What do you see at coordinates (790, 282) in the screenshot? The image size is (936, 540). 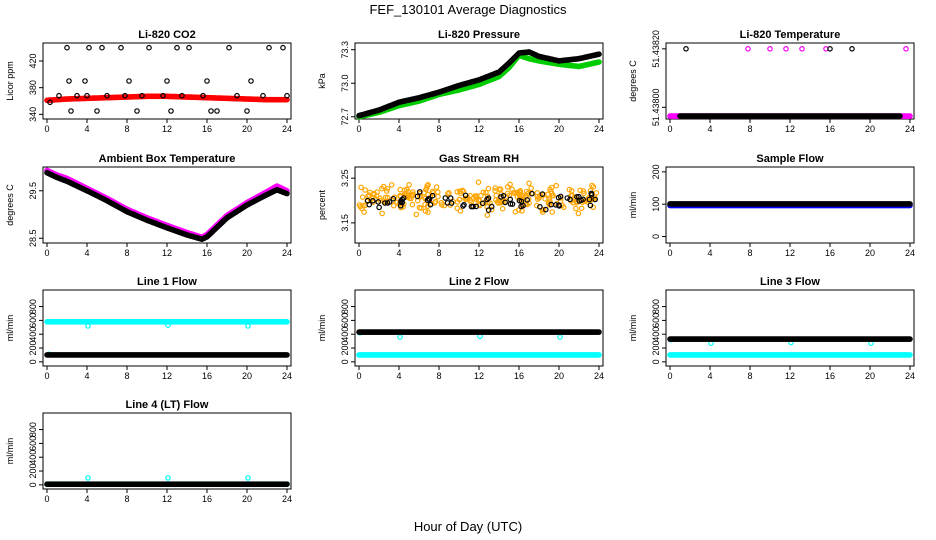 I see `panel-title: Line 3 Flow` at bounding box center [790, 282].